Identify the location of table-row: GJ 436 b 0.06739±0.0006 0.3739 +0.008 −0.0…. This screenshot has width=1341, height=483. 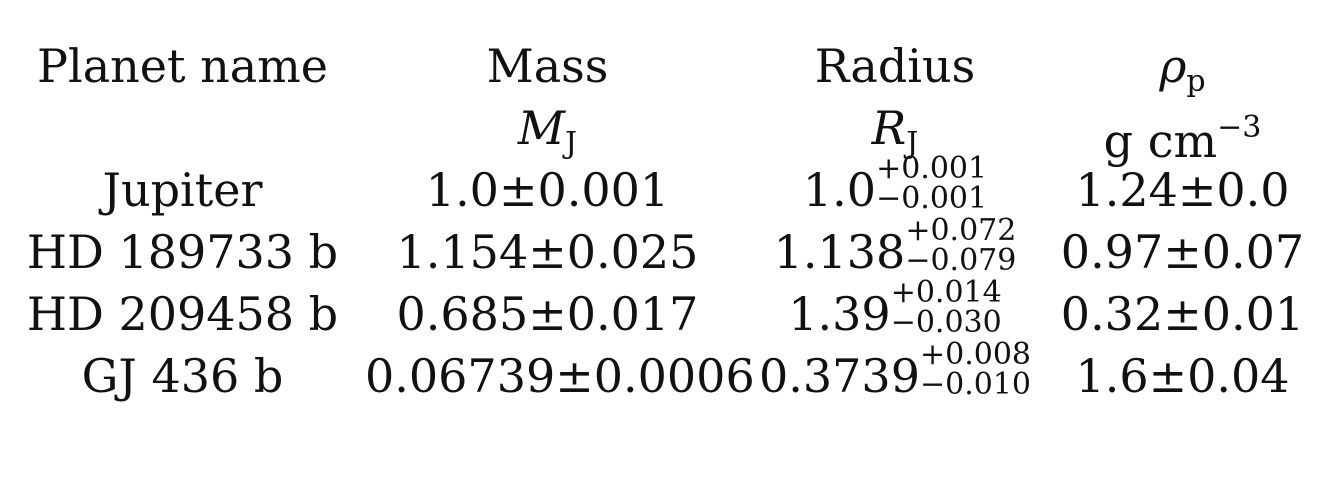
(670, 373).